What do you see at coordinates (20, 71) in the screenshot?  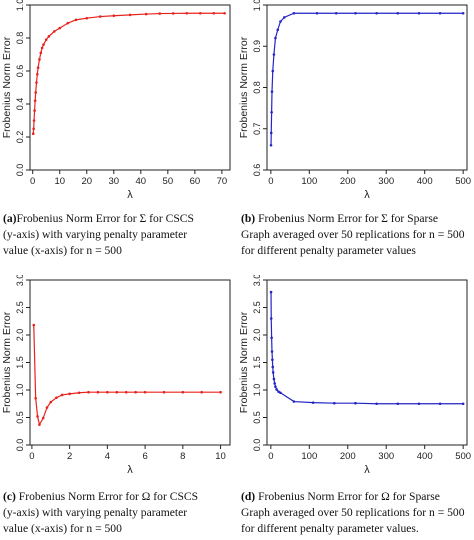 I see `y-tick-label: 0.6` at bounding box center [20, 71].